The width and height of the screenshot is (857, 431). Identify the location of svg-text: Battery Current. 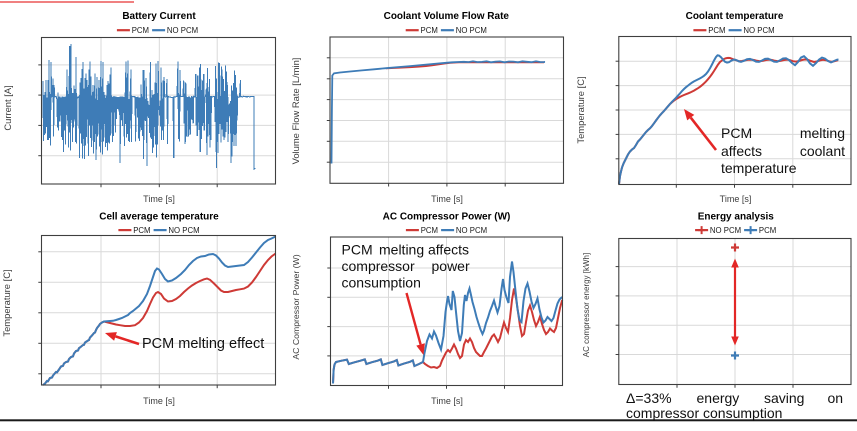
(159, 16).